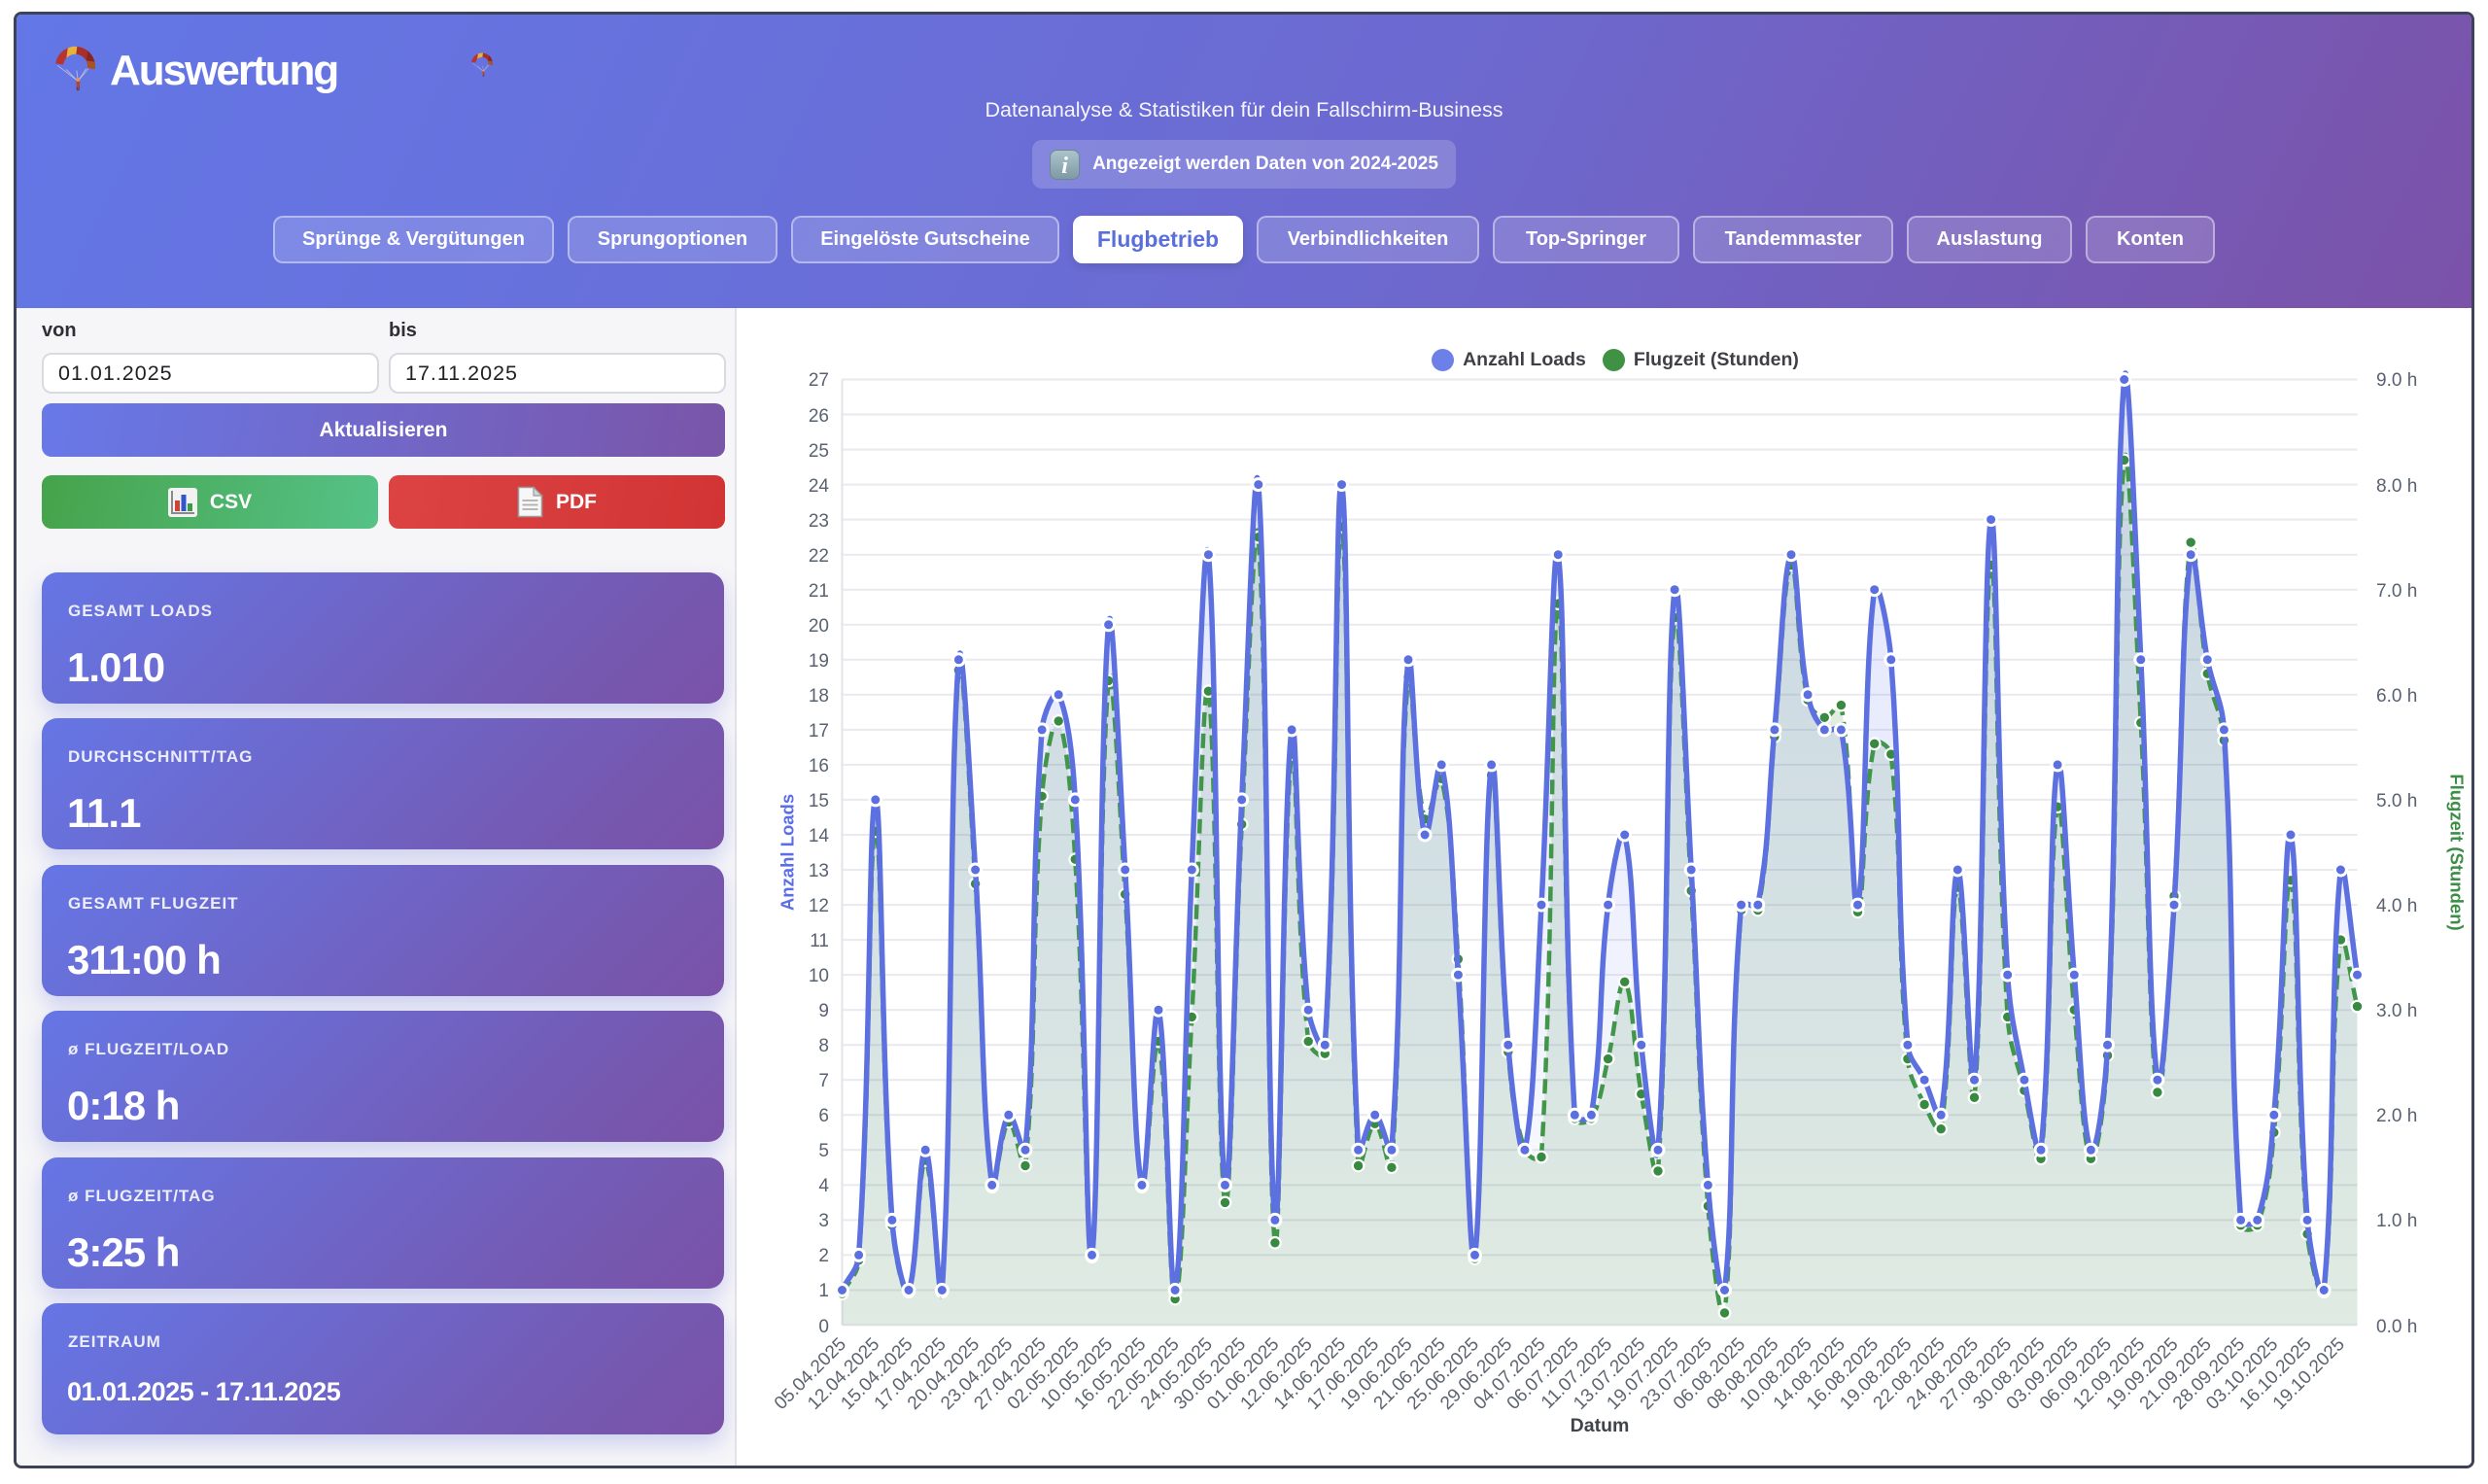 This screenshot has height=1484, width=2488. Describe the element at coordinates (1600, 1425) in the screenshot. I see `svg-text: Datum` at that location.